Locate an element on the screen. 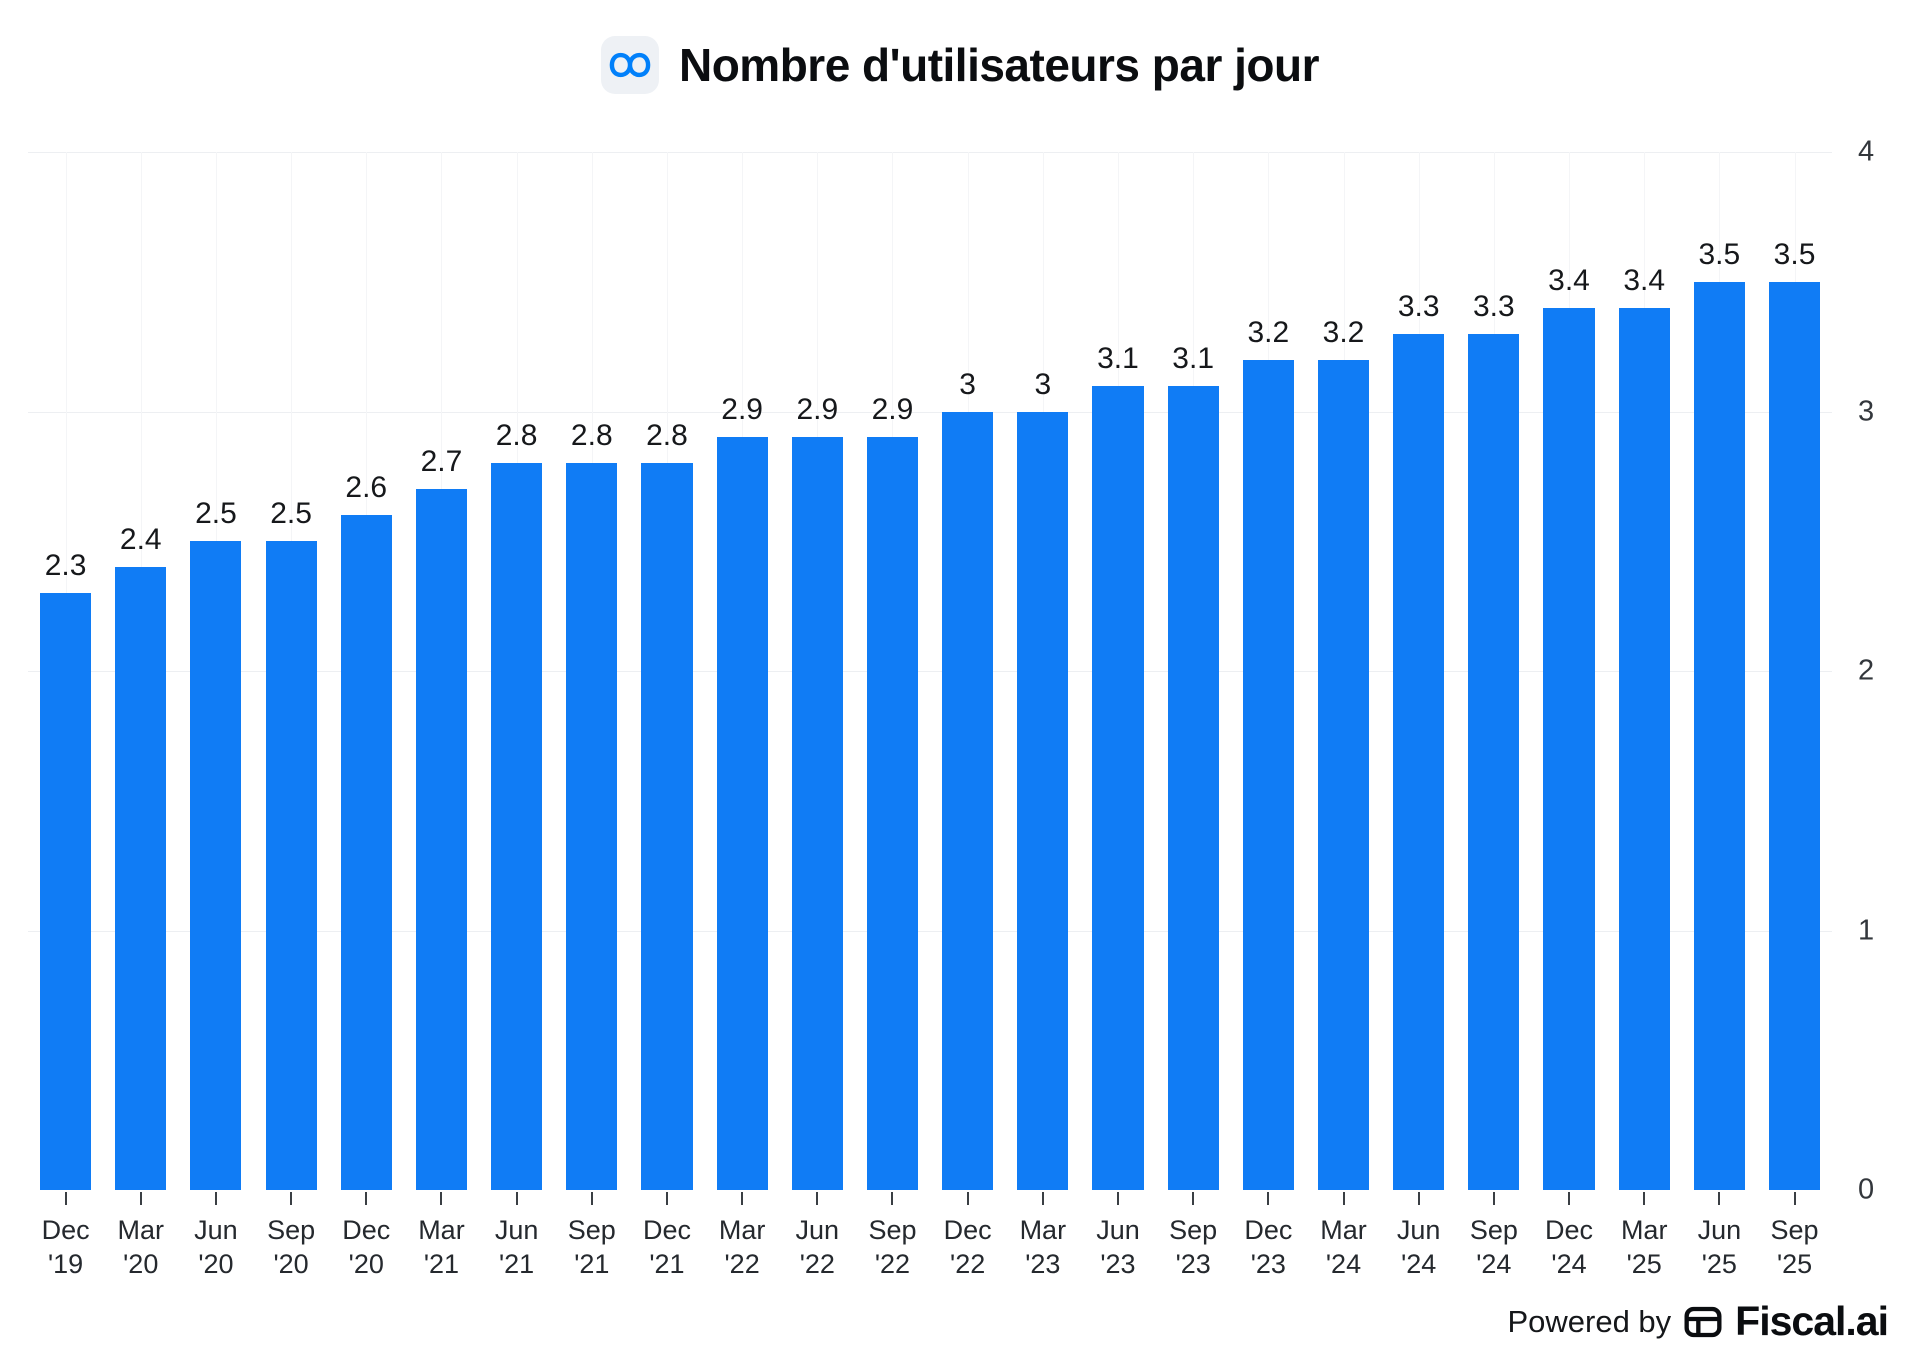  bar-column: 3.1 is located at coordinates (1117, 671).